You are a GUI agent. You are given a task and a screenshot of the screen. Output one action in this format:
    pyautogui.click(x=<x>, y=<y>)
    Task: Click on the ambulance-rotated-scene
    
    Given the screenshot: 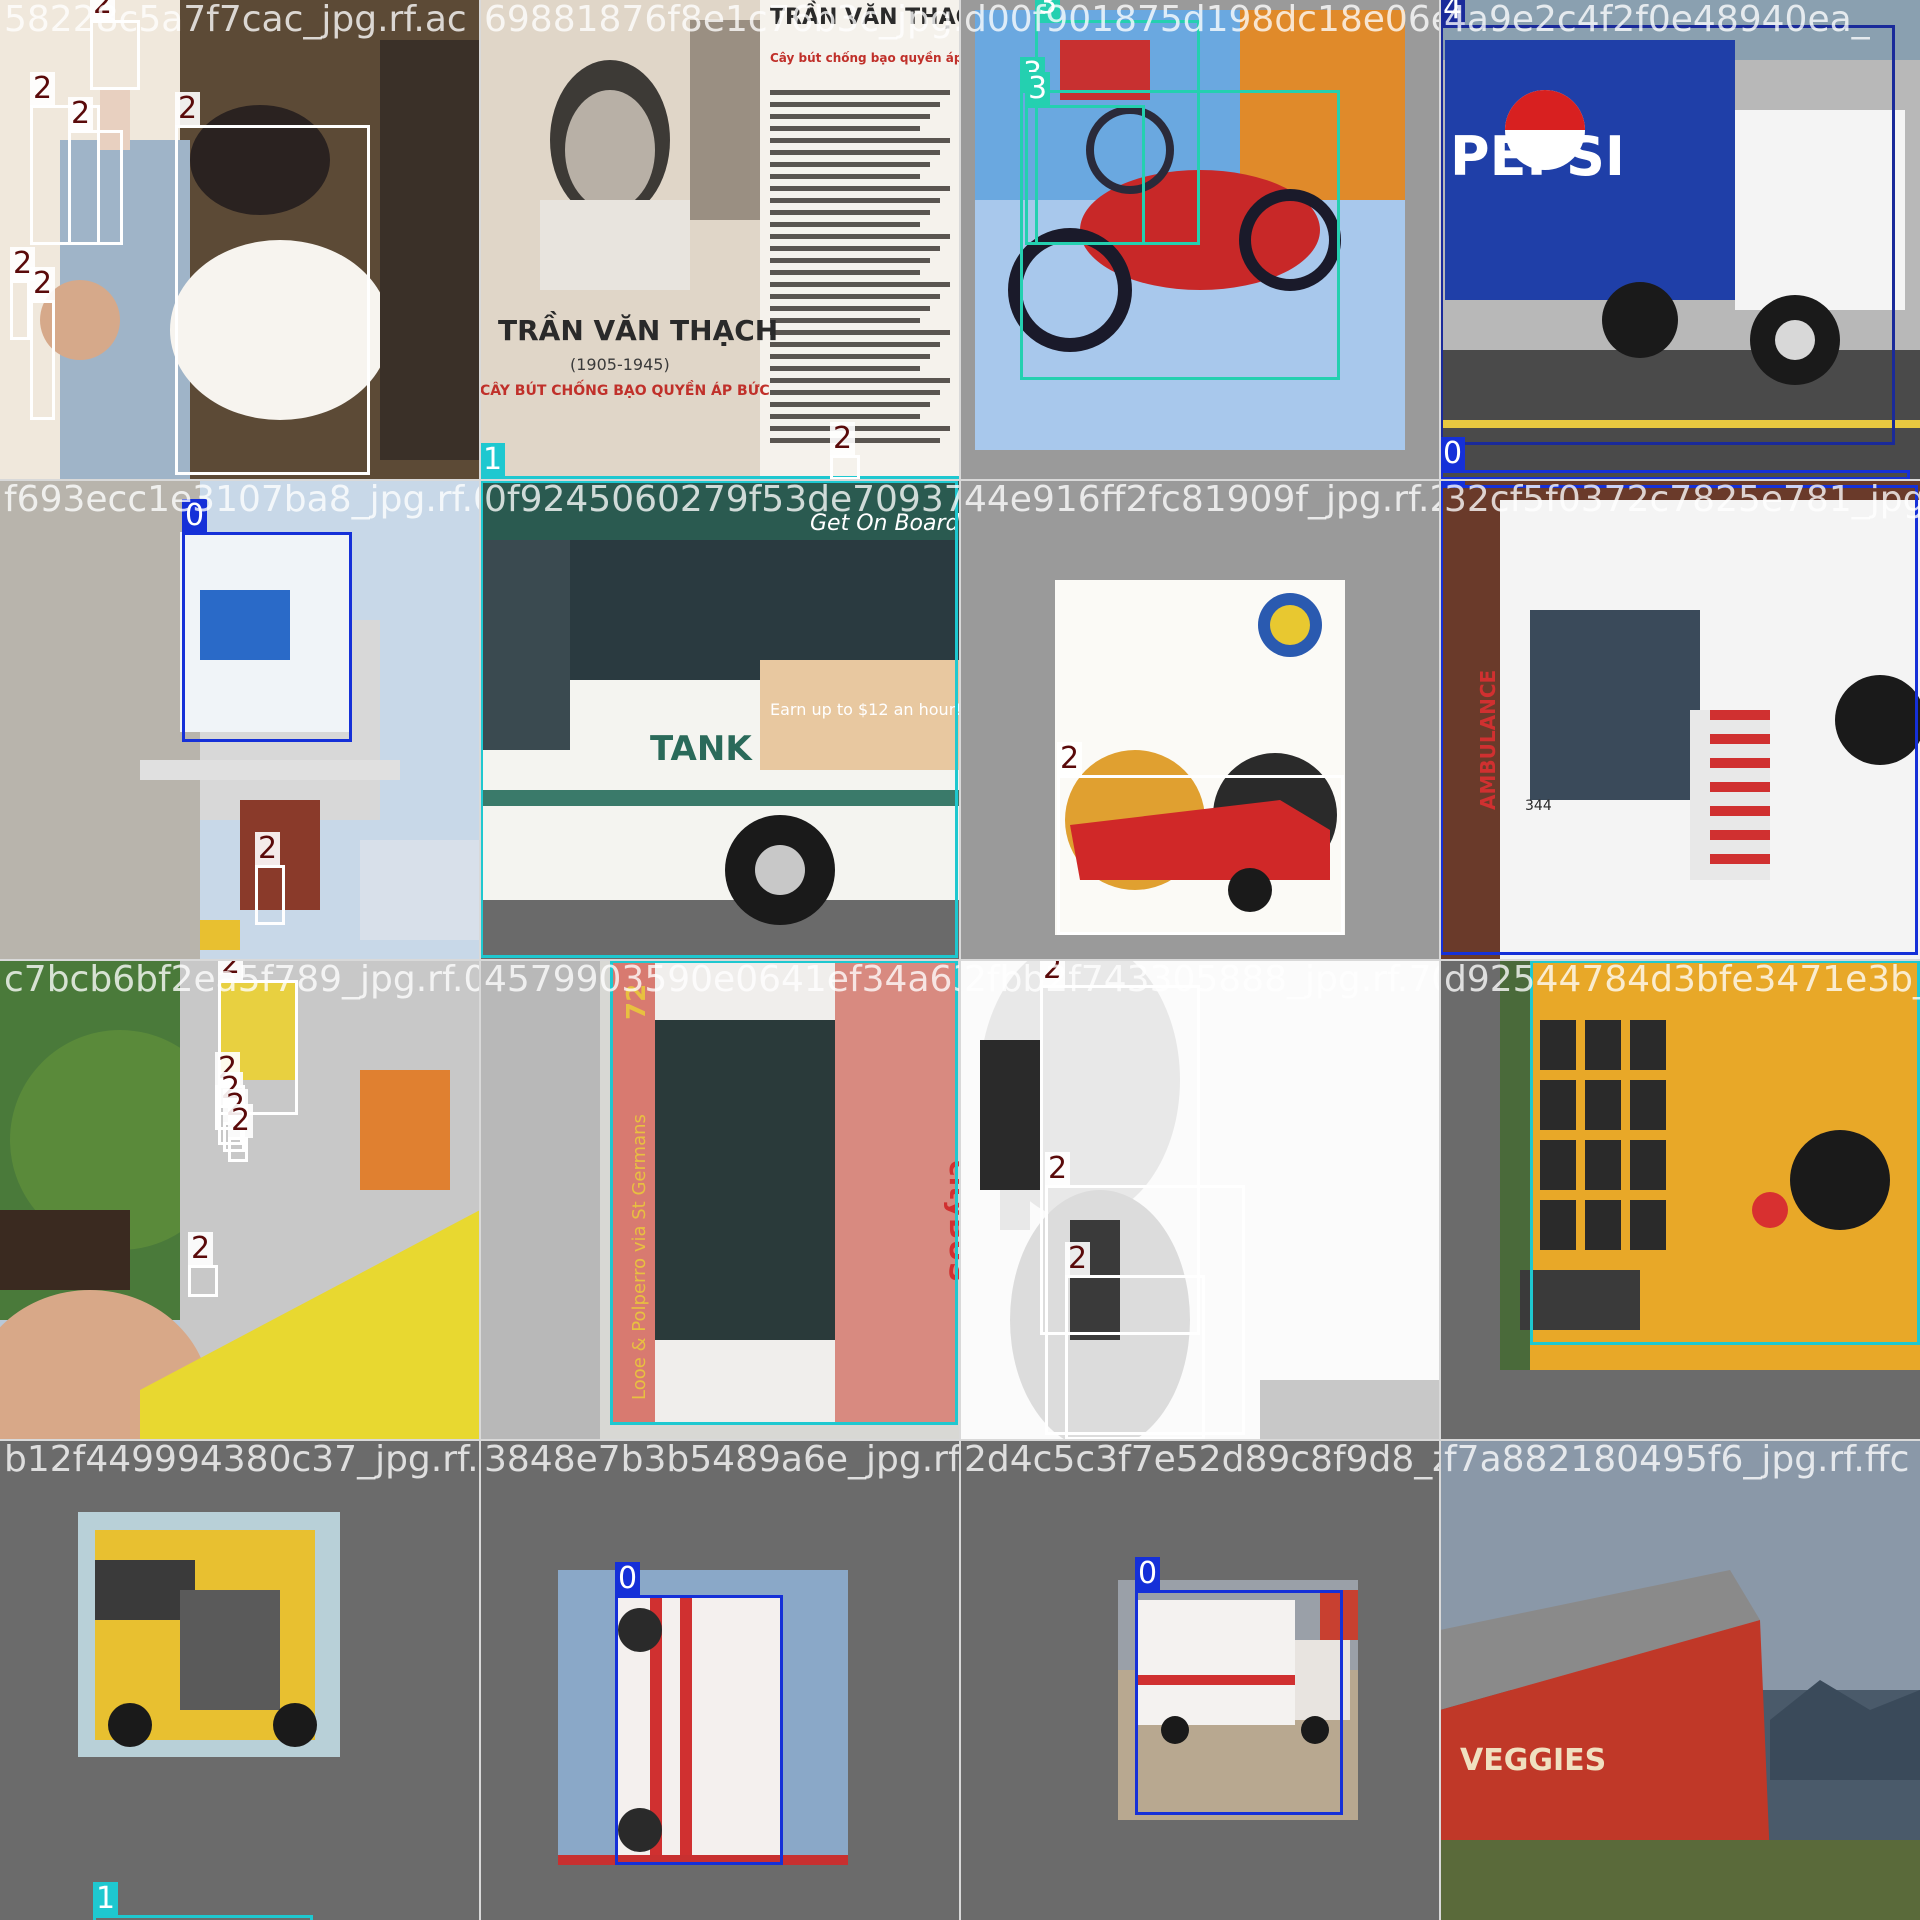 What is the action you would take?
    pyautogui.click(x=720, y=1680)
    